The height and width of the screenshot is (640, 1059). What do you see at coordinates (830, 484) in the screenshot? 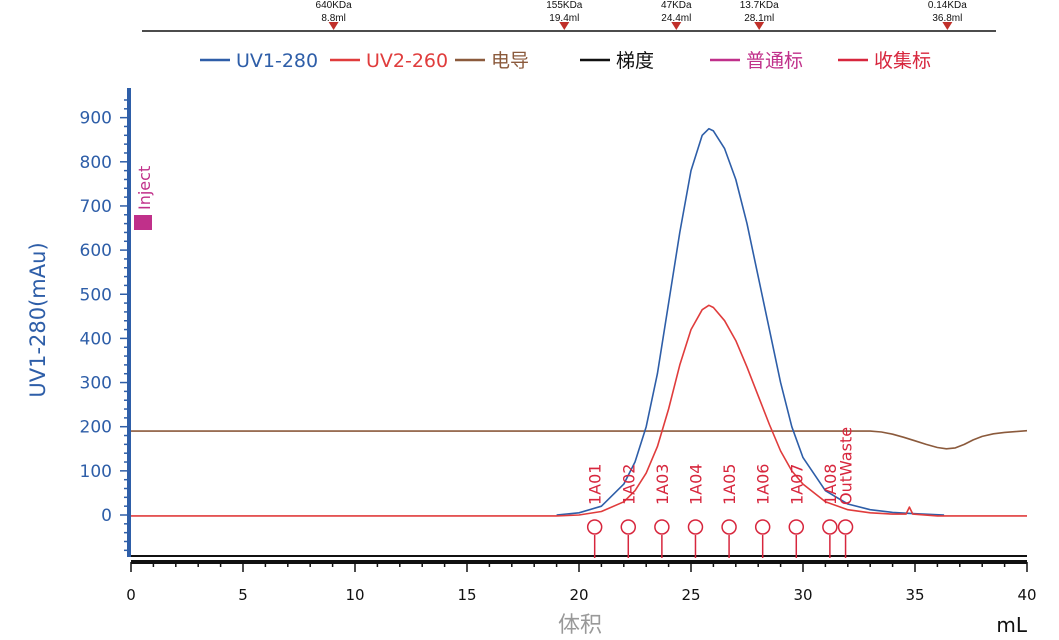
I see `fraction-label: 1A08` at bounding box center [830, 484].